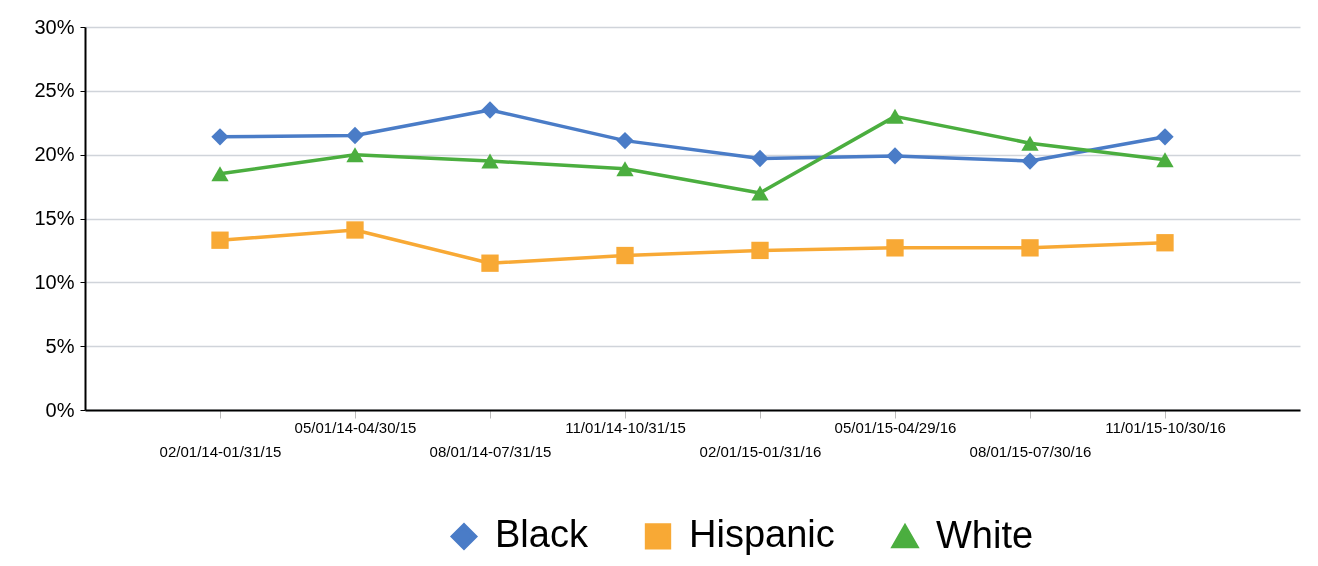 This screenshot has height=566, width=1318. Describe the element at coordinates (54, 154) in the screenshot. I see `y-tick-label: 20%` at that location.